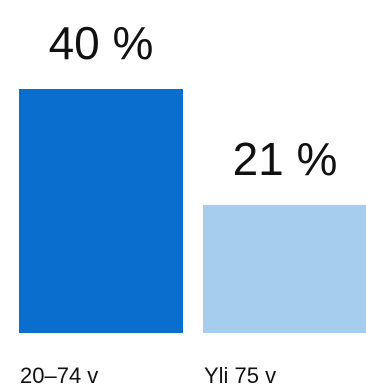 The height and width of the screenshot is (389, 366). What do you see at coordinates (240, 375) in the screenshot?
I see `category-label-2: Yli 75 v` at bounding box center [240, 375].